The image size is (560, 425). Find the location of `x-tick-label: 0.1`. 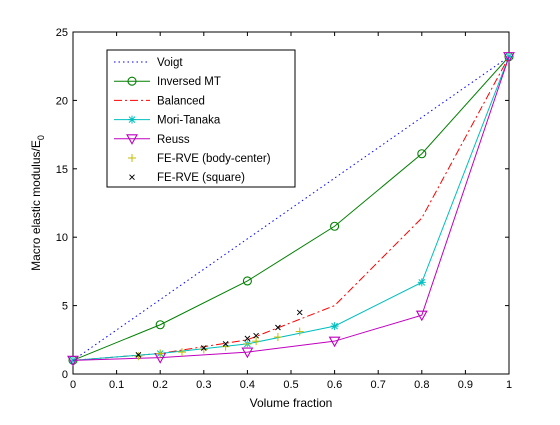

x-tick-label: 0.1 is located at coordinates (116, 385).